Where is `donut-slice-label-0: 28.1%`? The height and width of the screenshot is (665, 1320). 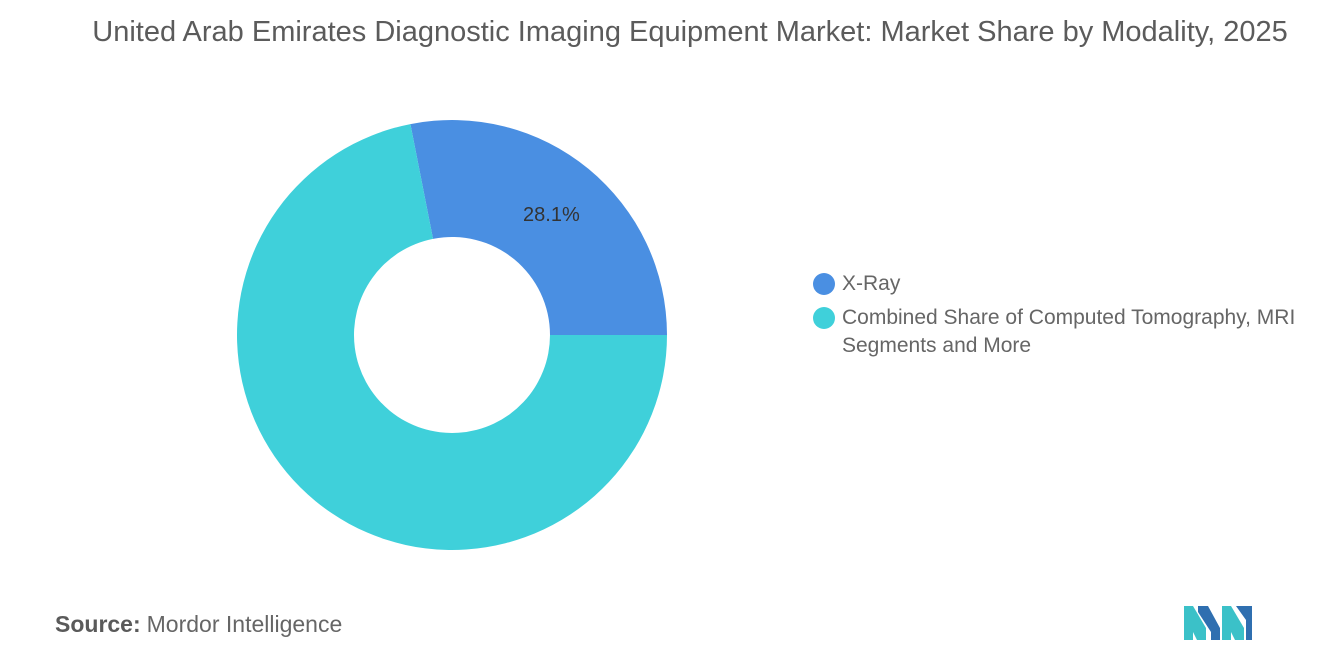
donut-slice-label-0: 28.1% is located at coordinates (551, 215).